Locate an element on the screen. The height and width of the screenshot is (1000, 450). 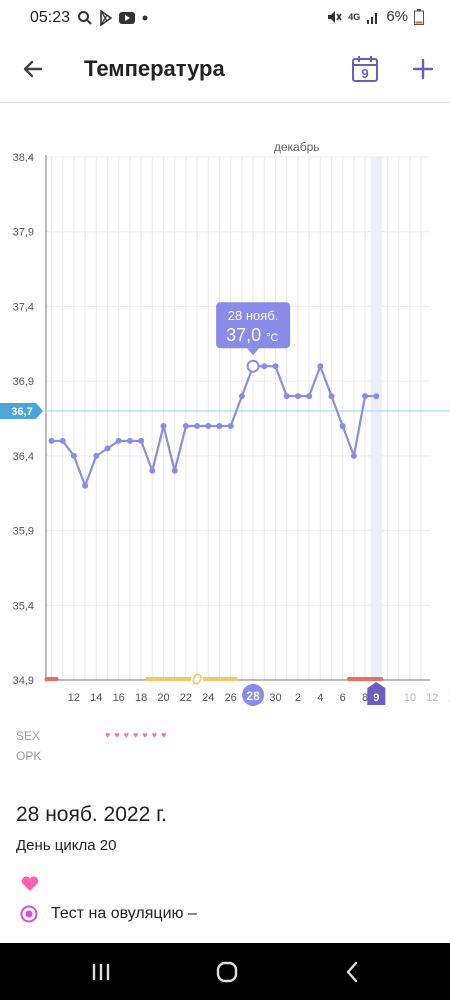
network-4g-icon: 4G is located at coordinates (354, 16).